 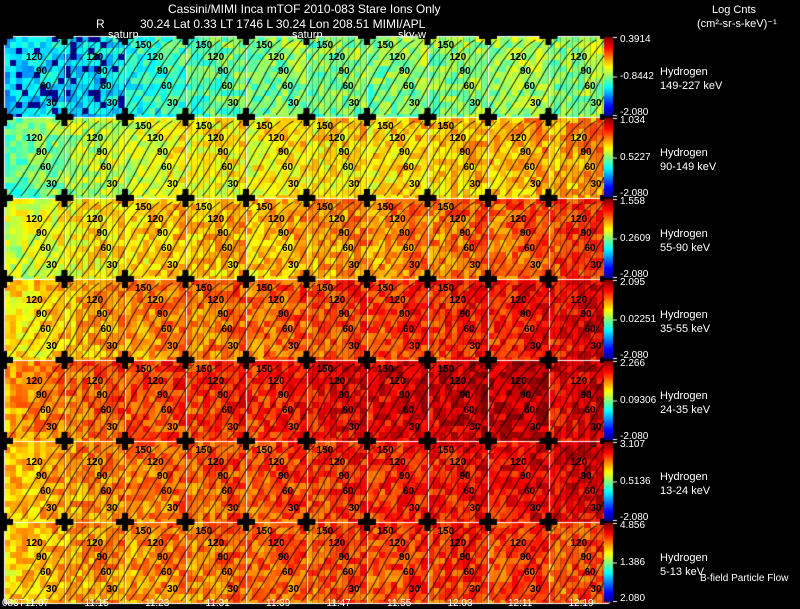 What do you see at coordinates (635, 238) in the screenshot?
I see `colorbar-mid-label: 0.2609` at bounding box center [635, 238].